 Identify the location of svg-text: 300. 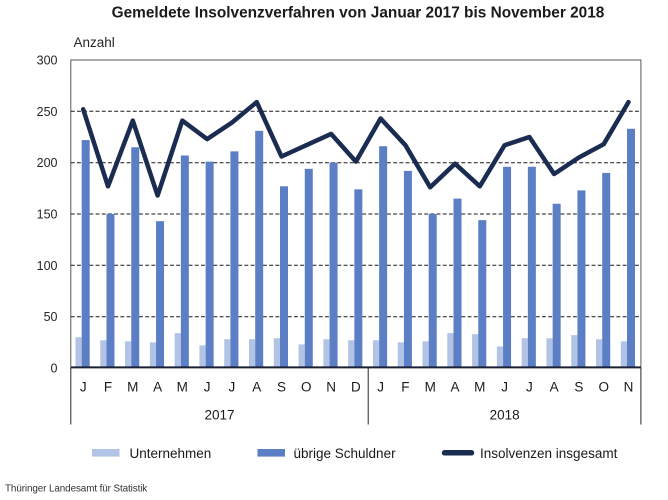
(47, 61).